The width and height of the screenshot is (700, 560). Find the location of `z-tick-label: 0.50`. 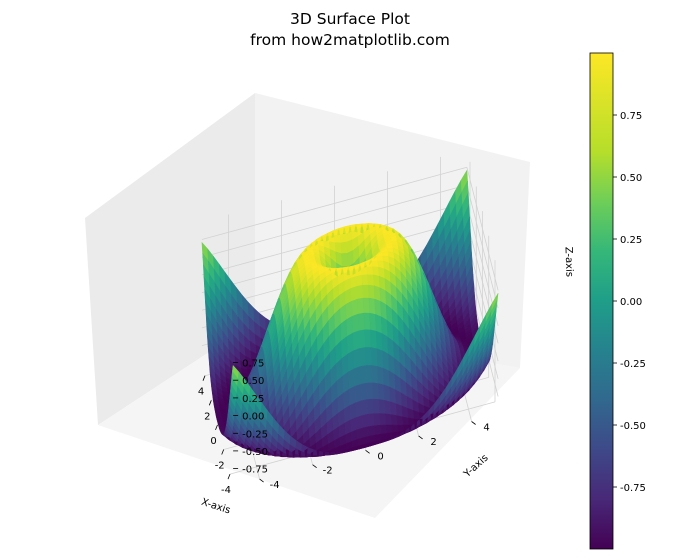

z-tick-label: 0.50 is located at coordinates (253, 381).